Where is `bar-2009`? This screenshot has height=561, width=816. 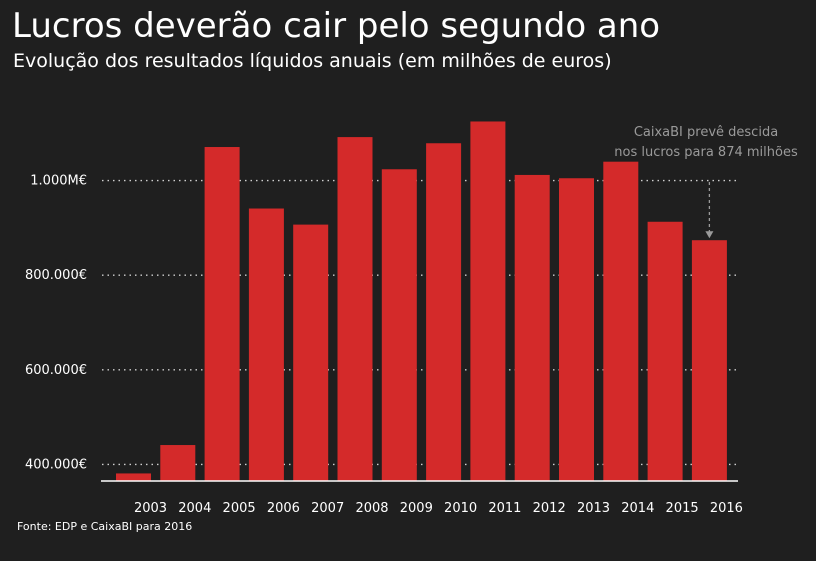 bar-2009 is located at coordinates (399, 325).